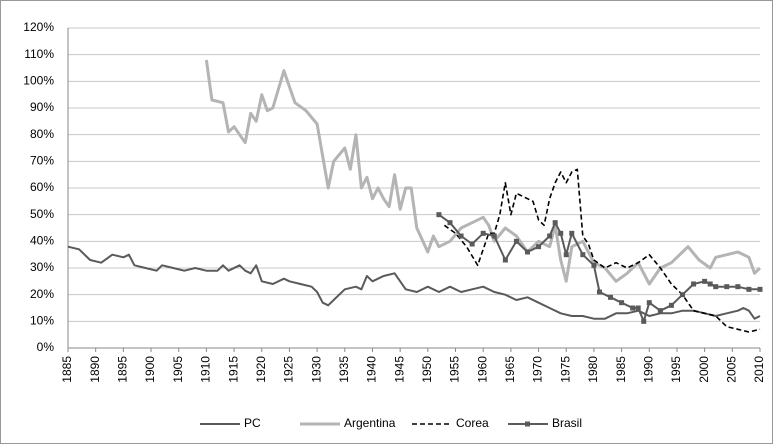  Describe the element at coordinates (538, 369) in the screenshot. I see `x-tick-label: 1970` at that location.